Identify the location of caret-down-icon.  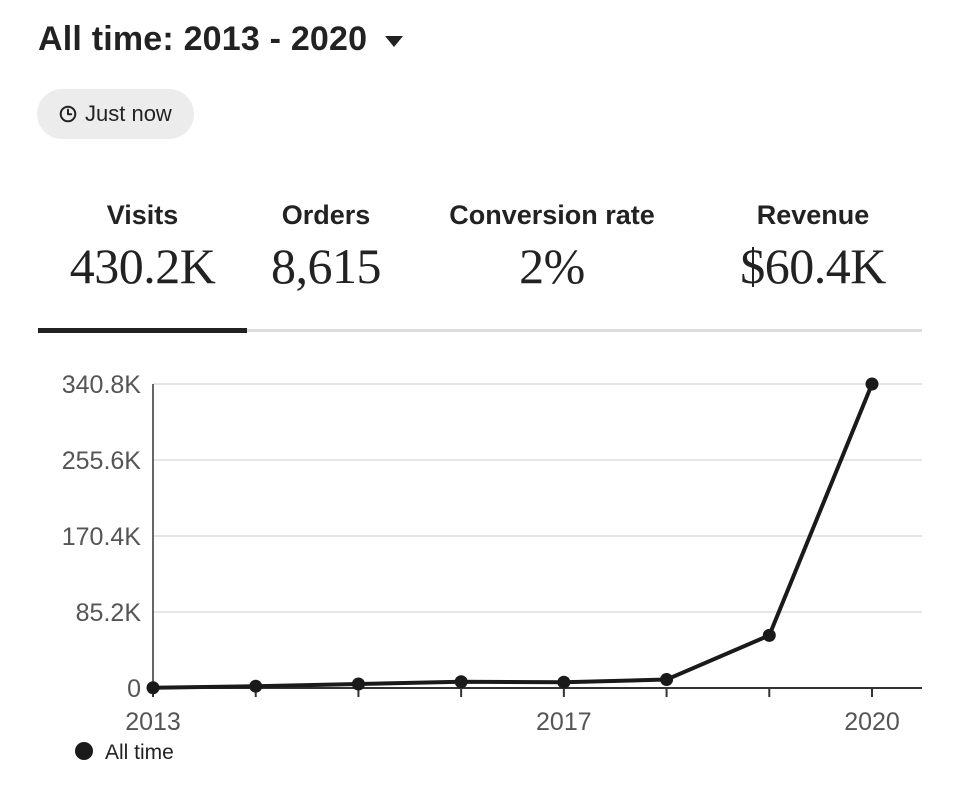
(394, 41).